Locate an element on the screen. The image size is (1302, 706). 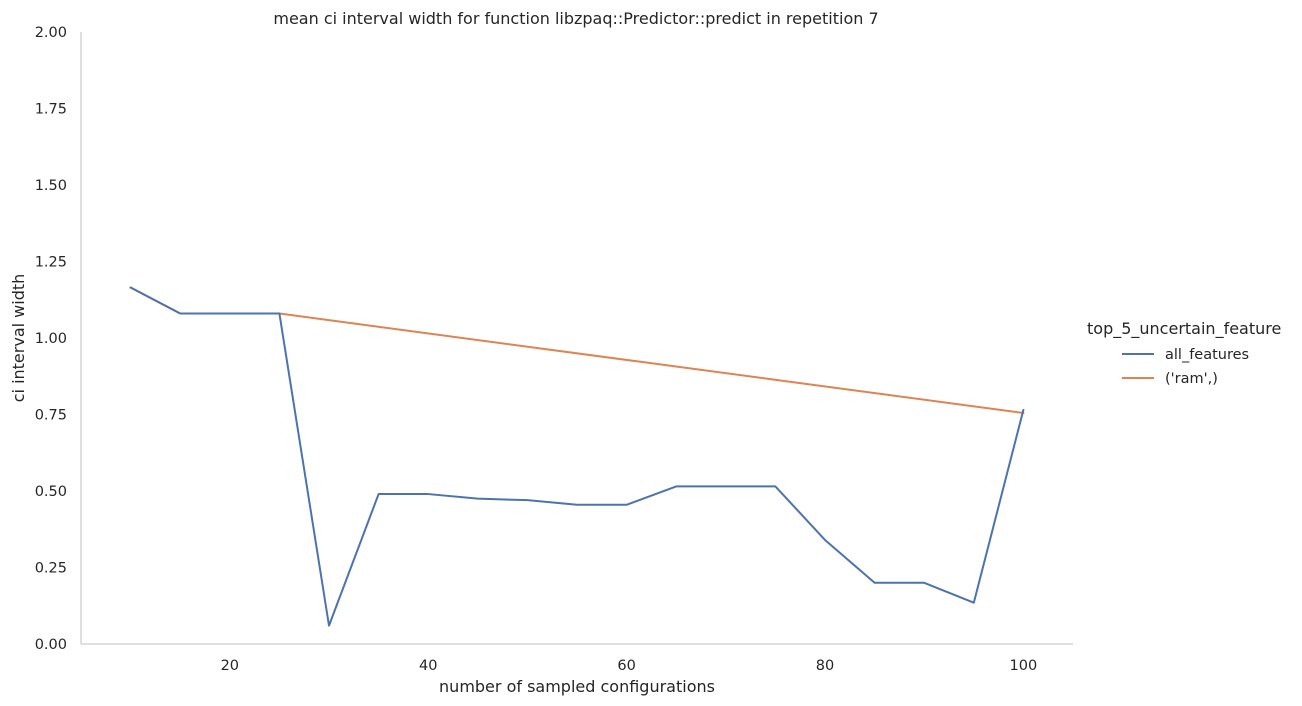
y-tick-label: 1.25 is located at coordinates (51, 263).